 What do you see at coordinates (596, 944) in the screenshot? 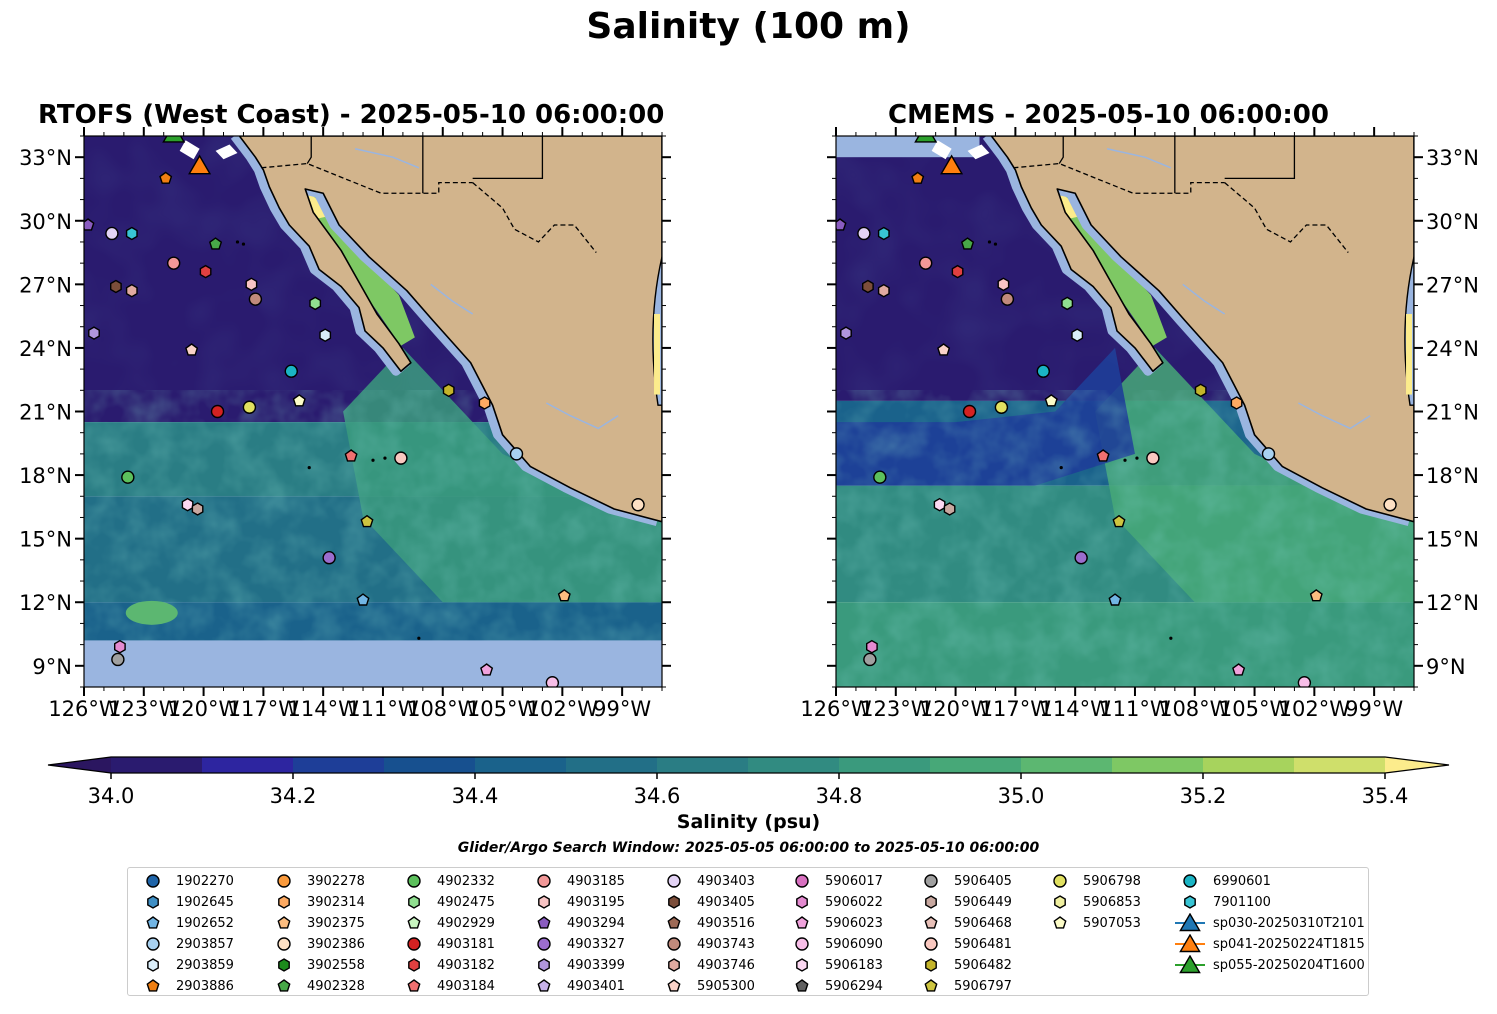
I see `legend-entry-label: 4903327` at bounding box center [596, 944].